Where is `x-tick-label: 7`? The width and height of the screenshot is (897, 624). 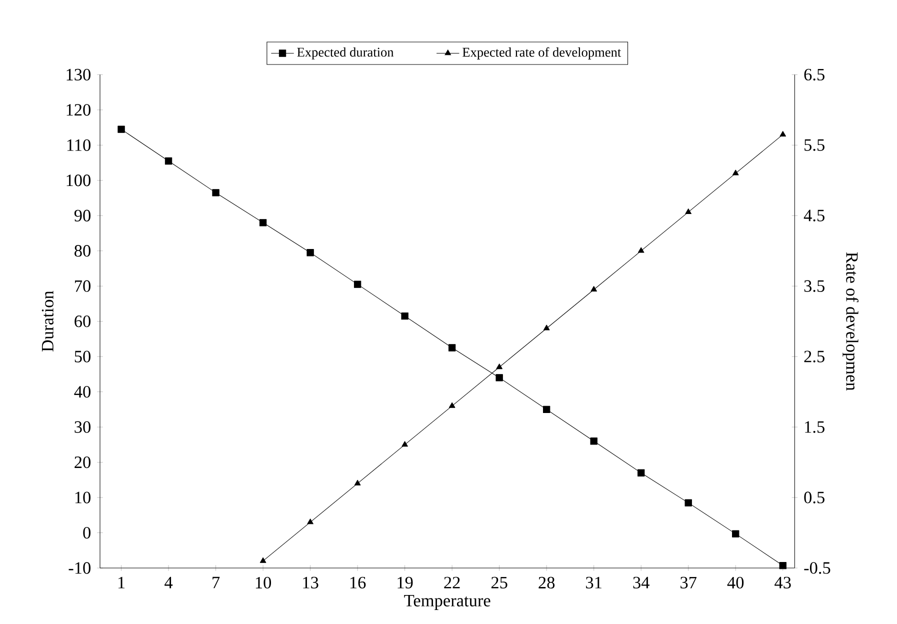
x-tick-label: 7 is located at coordinates (216, 582).